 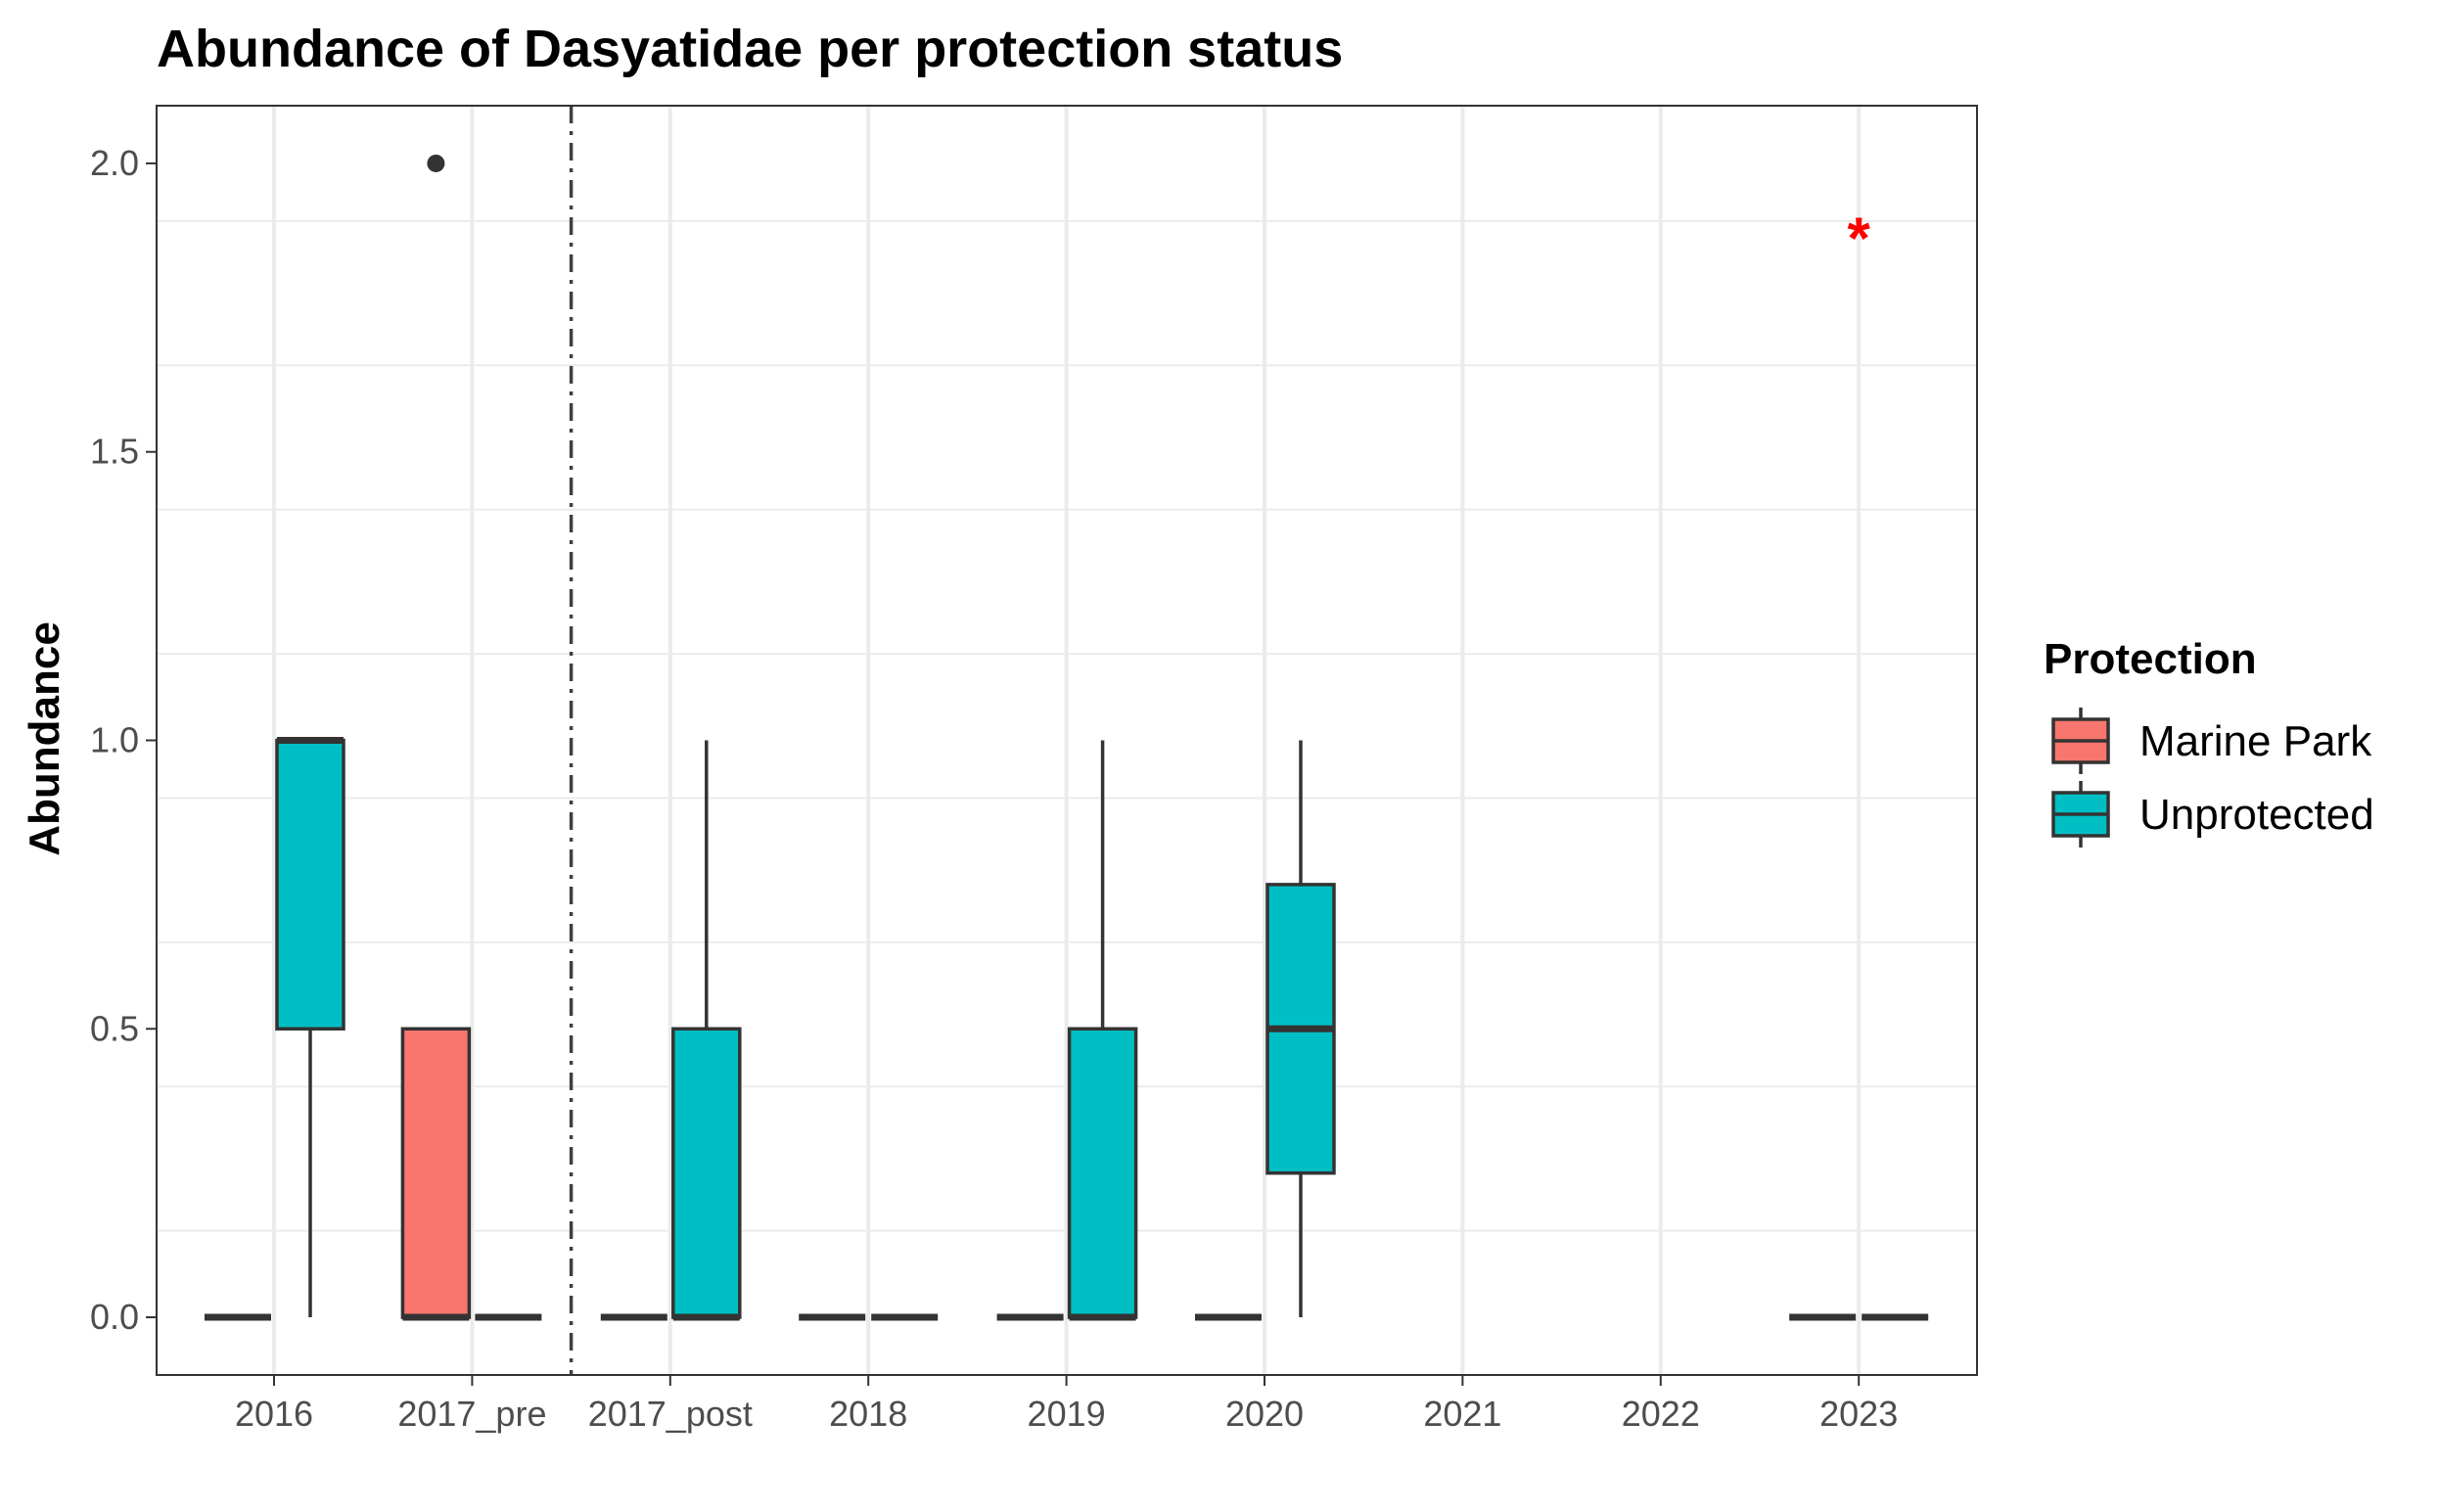 I want to click on x-tick-label: 2016, so click(x=274, y=1414).